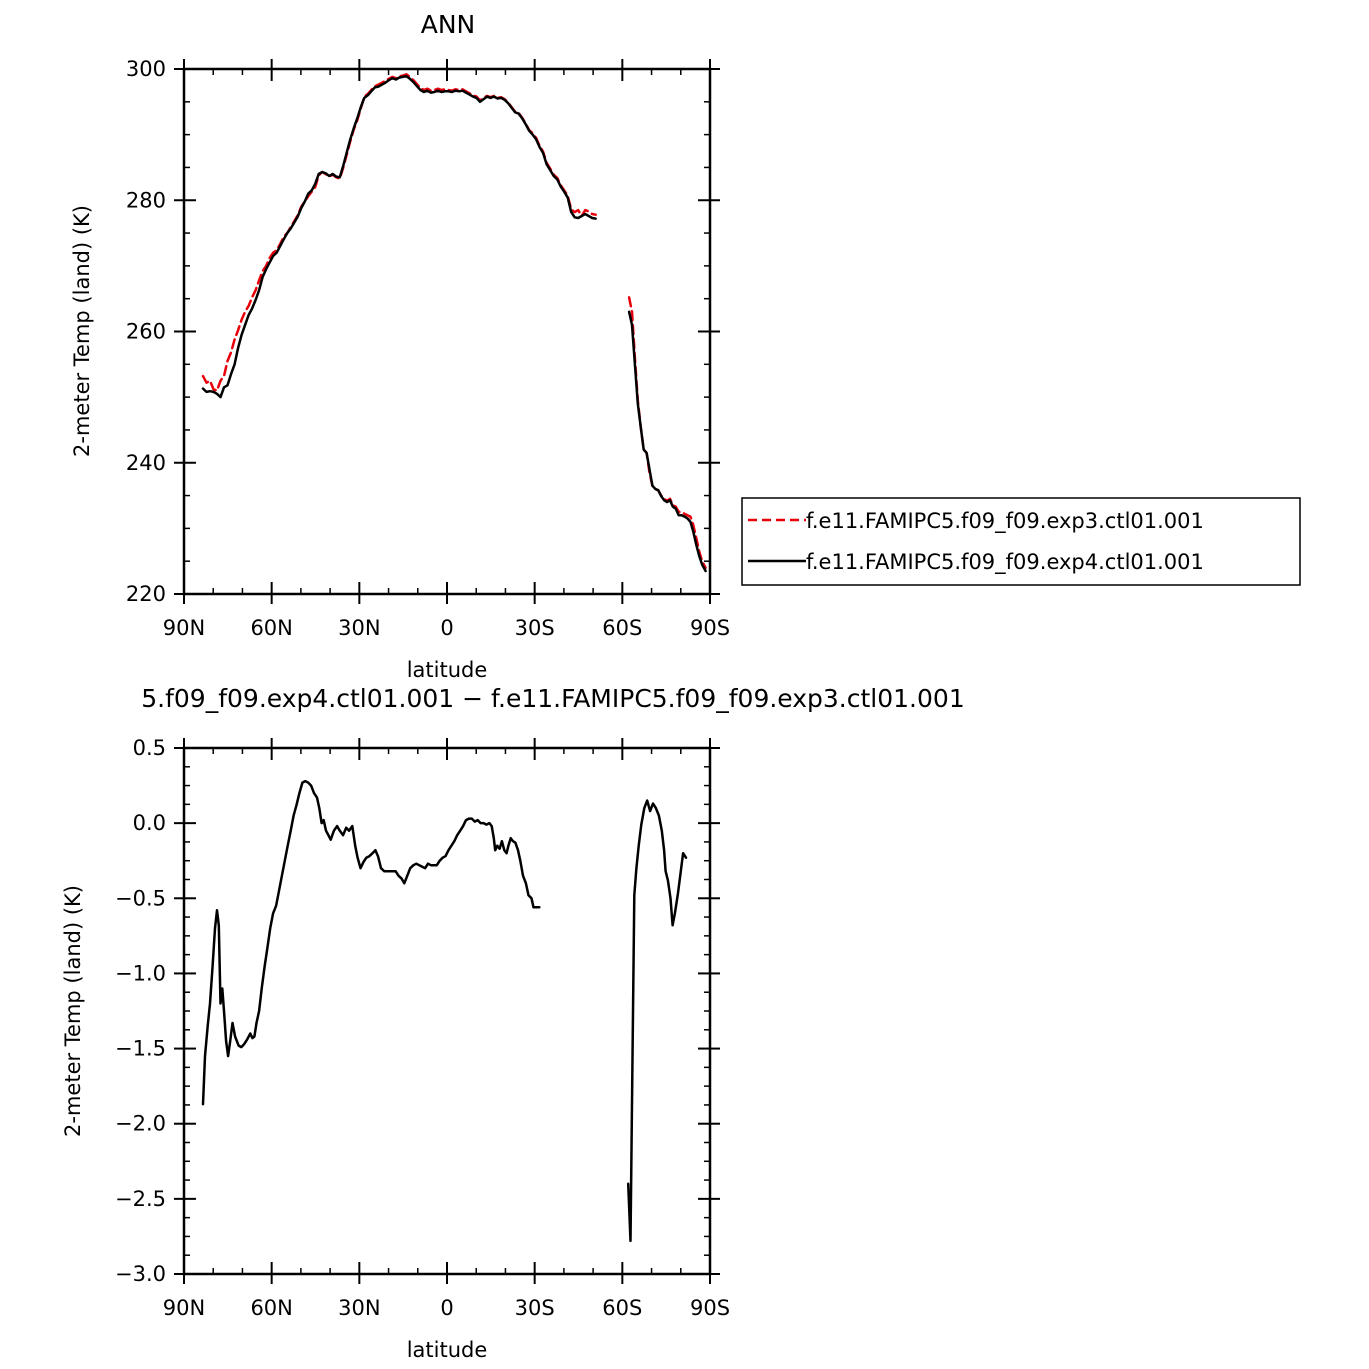  I want to click on top-x-axis-label: latitude, so click(447, 670).